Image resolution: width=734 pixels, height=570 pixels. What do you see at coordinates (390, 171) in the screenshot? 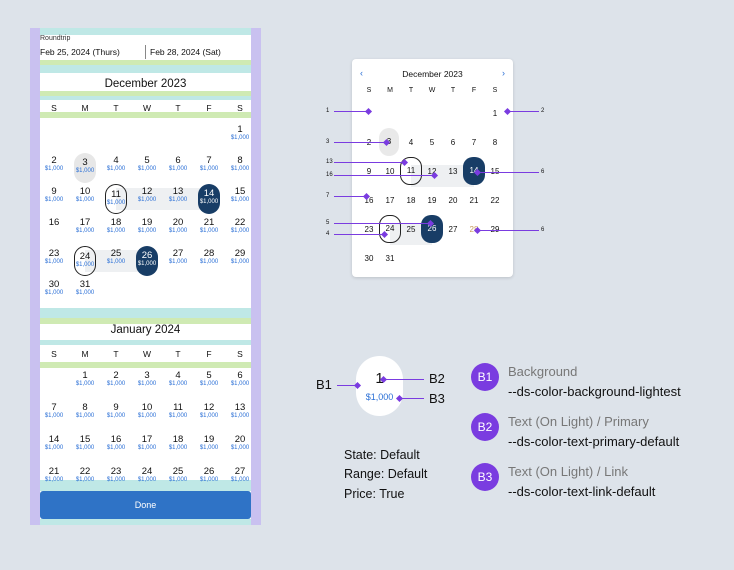
I see `day-cell: 10` at bounding box center [390, 171].